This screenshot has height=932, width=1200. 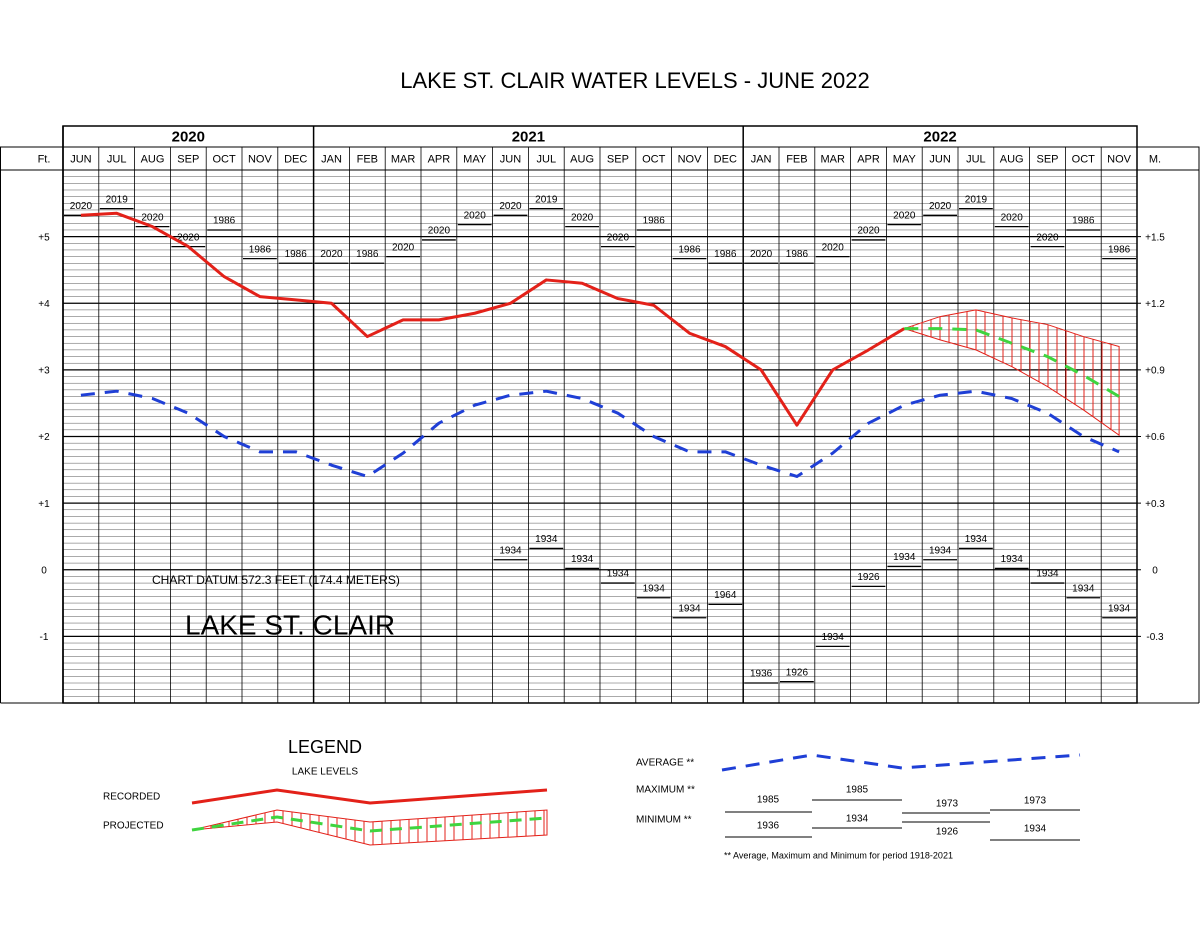 I want to click on y2-tick-label: +0.9, so click(x=1155, y=371).